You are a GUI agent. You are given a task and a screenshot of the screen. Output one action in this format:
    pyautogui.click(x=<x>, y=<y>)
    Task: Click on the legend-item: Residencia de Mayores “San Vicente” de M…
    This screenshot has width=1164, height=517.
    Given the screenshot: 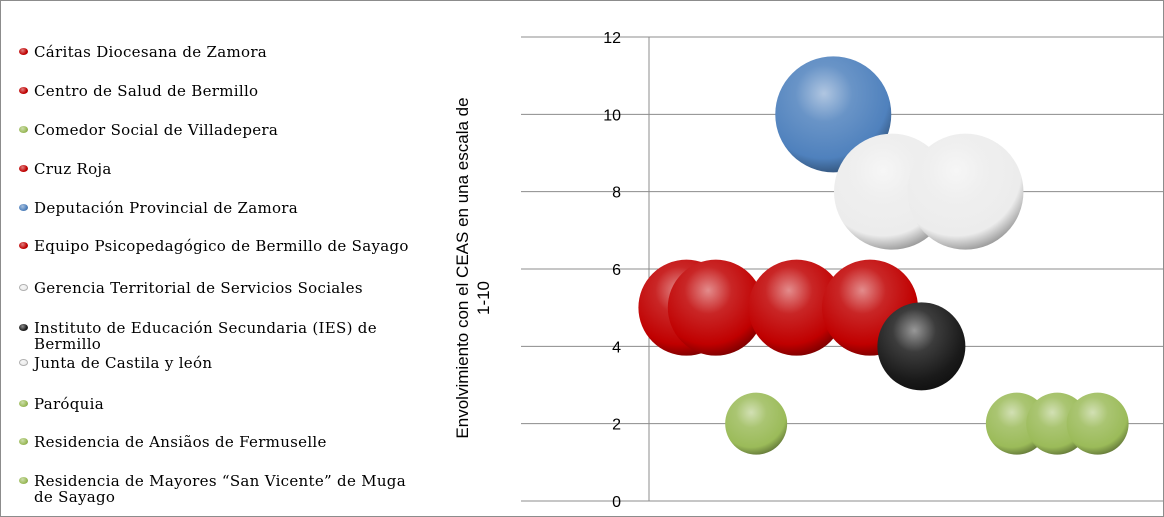 What is the action you would take?
    pyautogui.click(x=219, y=489)
    